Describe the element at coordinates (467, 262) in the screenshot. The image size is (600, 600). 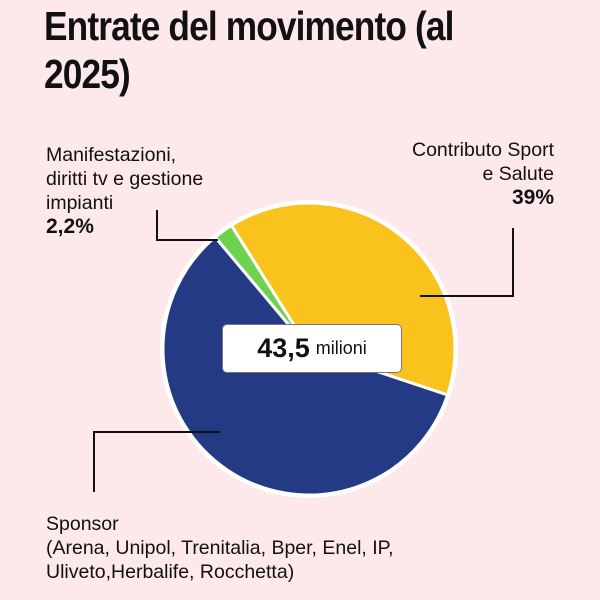
I see `leader-line-contributo` at that location.